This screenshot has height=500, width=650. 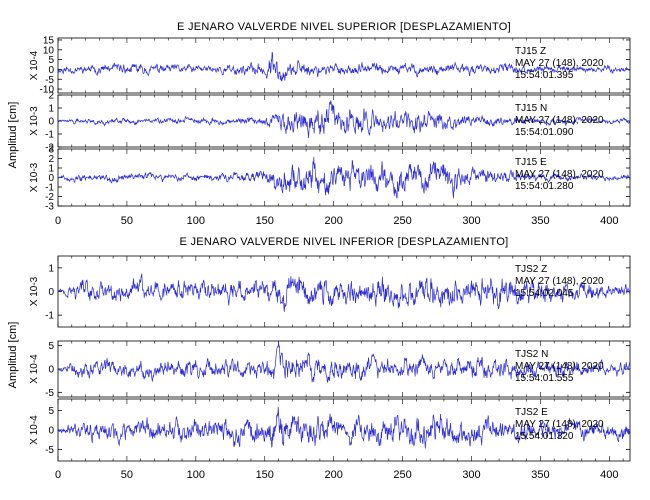 I want to click on station-name: TJS2 E, so click(x=531, y=412).